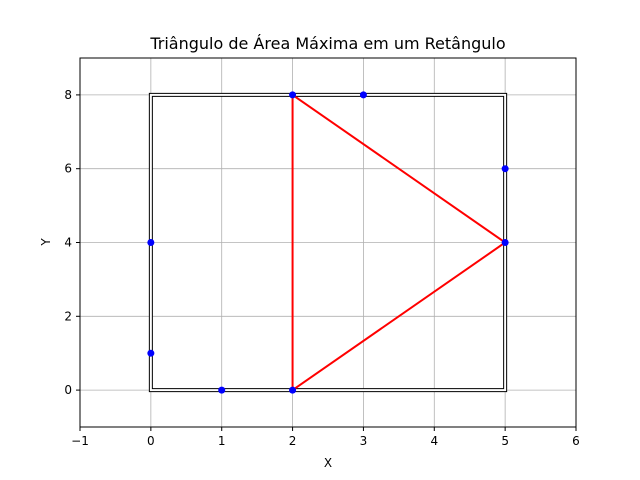 The width and height of the screenshot is (640, 480). I want to click on y-tick-label: 6, so click(68, 169).